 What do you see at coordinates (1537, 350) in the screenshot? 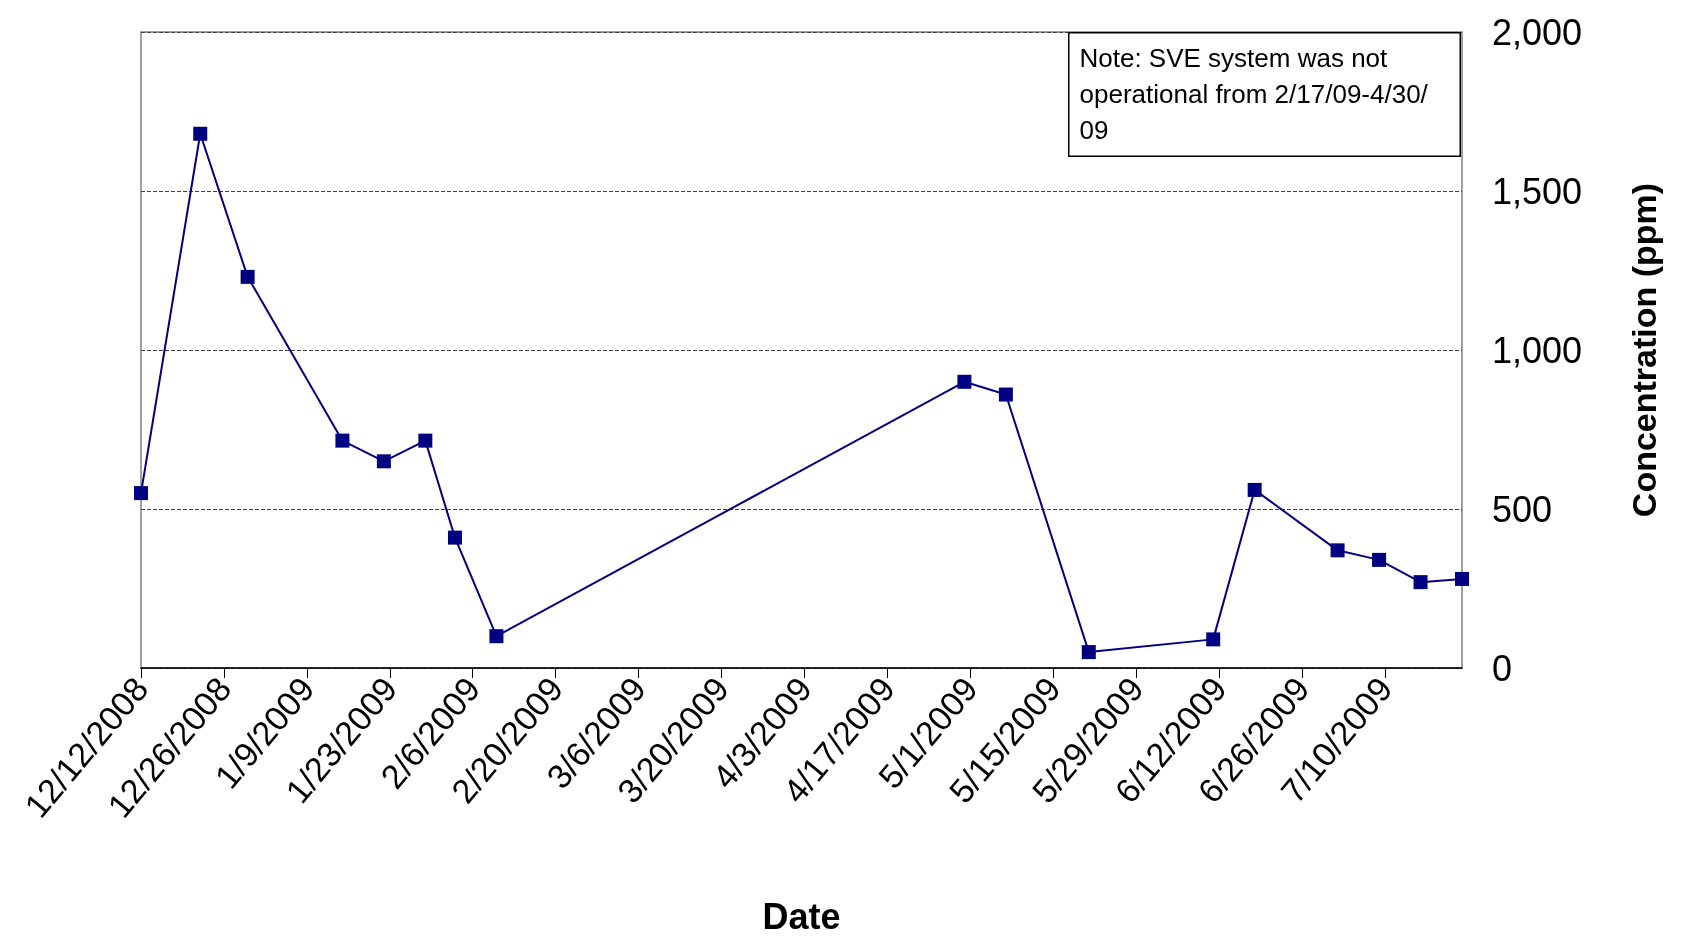
I see `y-tick-label: 1,000` at bounding box center [1537, 350].